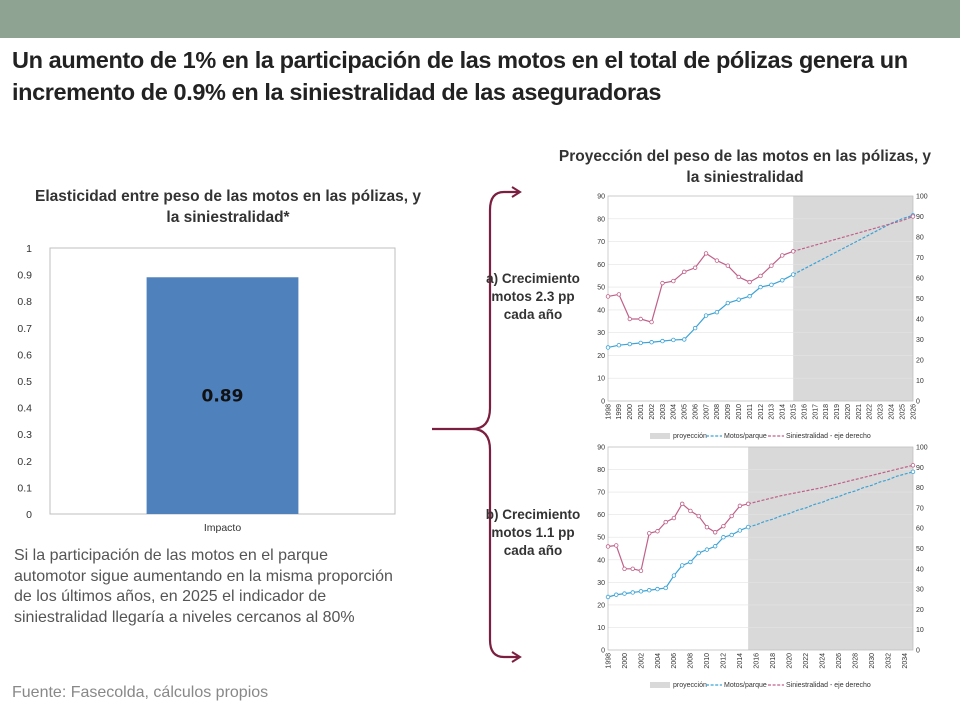 The height and width of the screenshot is (720, 960). What do you see at coordinates (920, 217) in the screenshot?
I see `y2-tick-label: 90` at bounding box center [920, 217].